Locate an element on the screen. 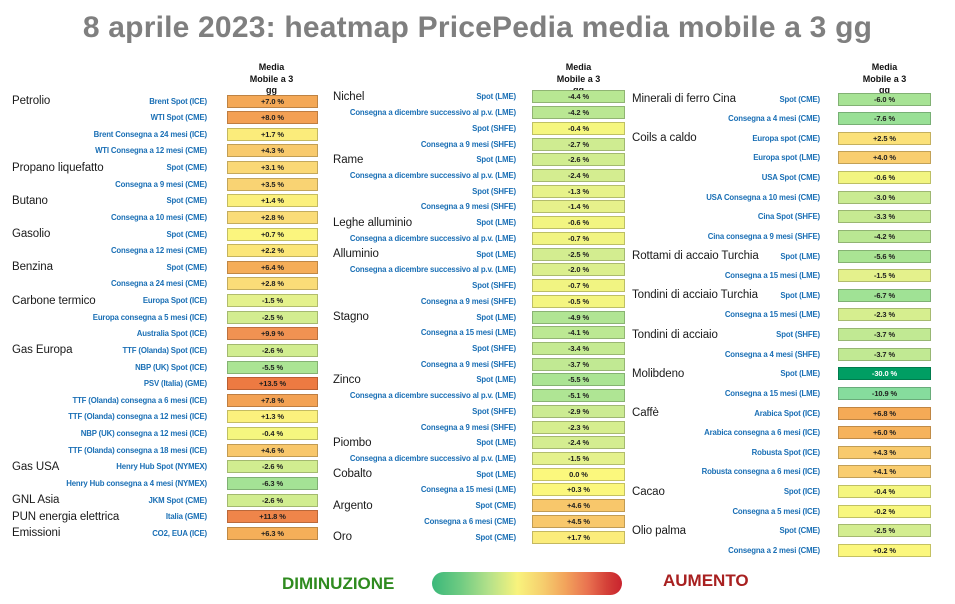 Image resolution: width=955 pixels, height=604 pixels. value-cell: +4.1 % is located at coordinates (884, 472).